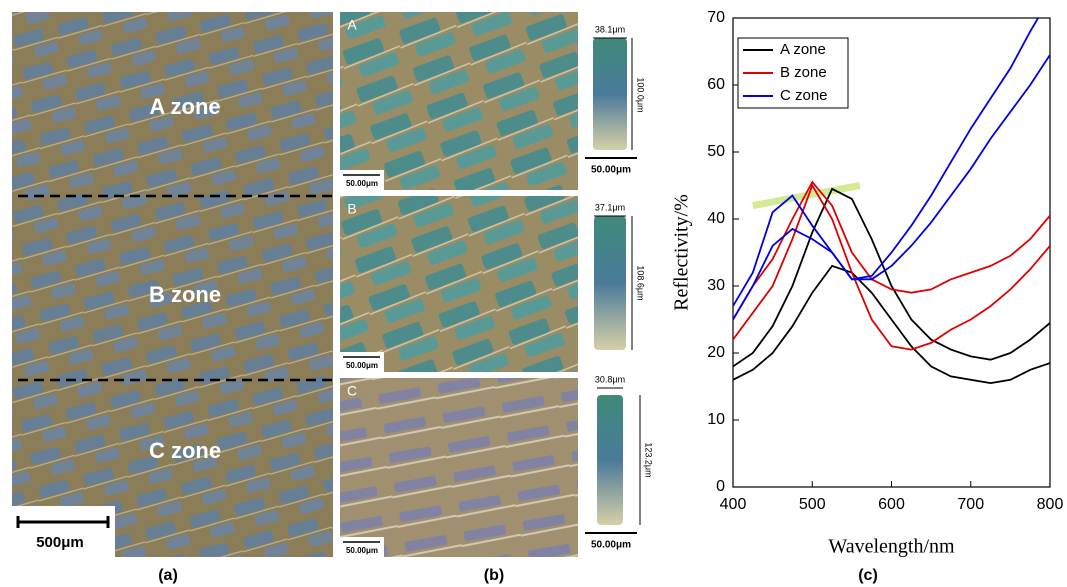 The width and height of the screenshot is (1067, 587). What do you see at coordinates (812, 504) in the screenshot?
I see `x-tick-label: 500` at bounding box center [812, 504].